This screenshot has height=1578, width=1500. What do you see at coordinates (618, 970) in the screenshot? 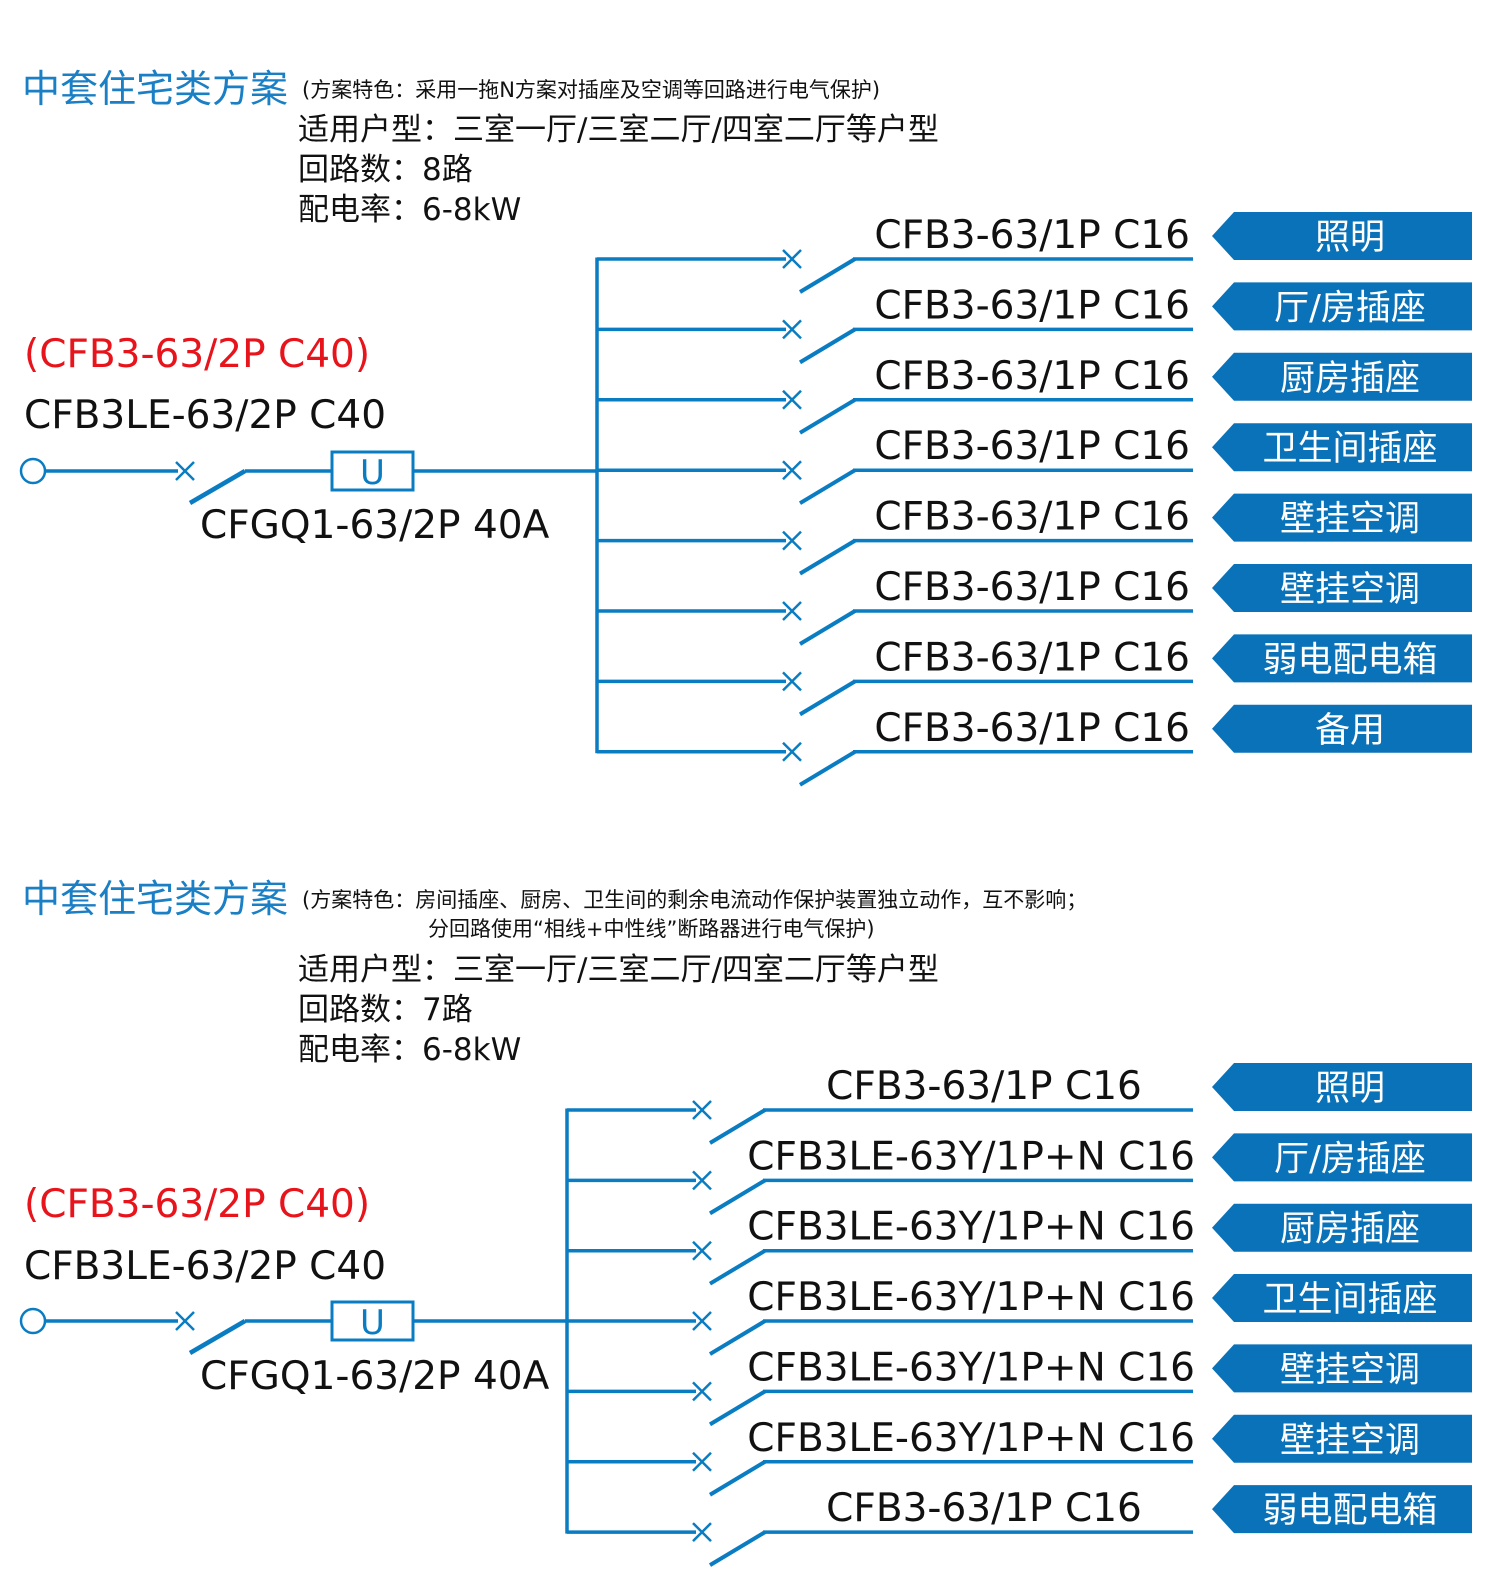
I see `applicable-types: 适用户型：三室一厅/三室二厅/四室二厅等户型` at bounding box center [618, 970].